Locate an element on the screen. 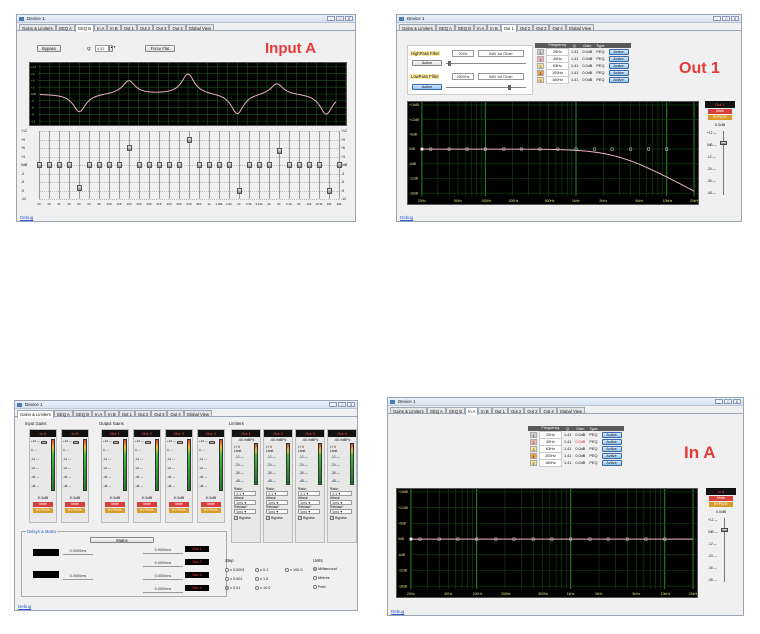 Image resolution: width=760 pixels, height=634 pixels. step-option: x 0.001 is located at coordinates (233, 579).